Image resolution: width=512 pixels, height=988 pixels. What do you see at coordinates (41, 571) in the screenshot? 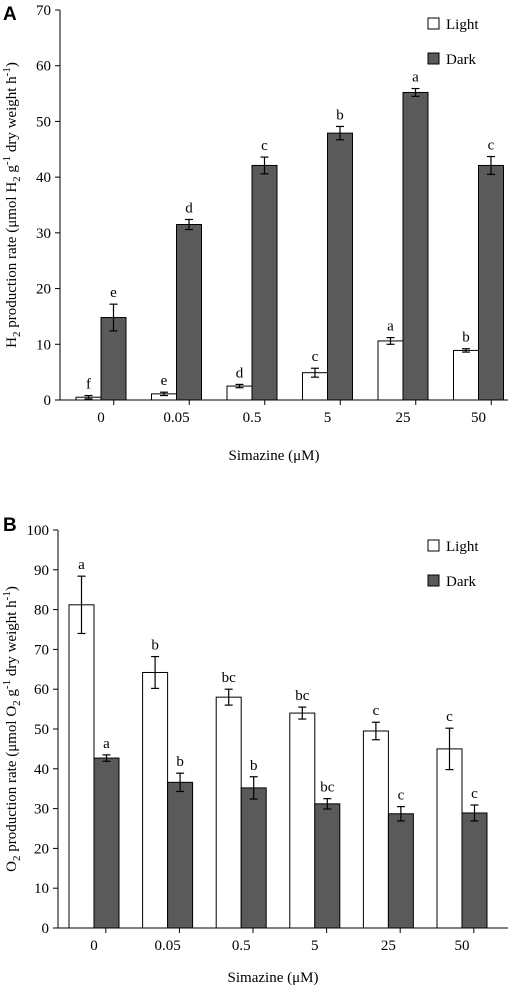
I see `y-tick-label: 90` at bounding box center [41, 571].